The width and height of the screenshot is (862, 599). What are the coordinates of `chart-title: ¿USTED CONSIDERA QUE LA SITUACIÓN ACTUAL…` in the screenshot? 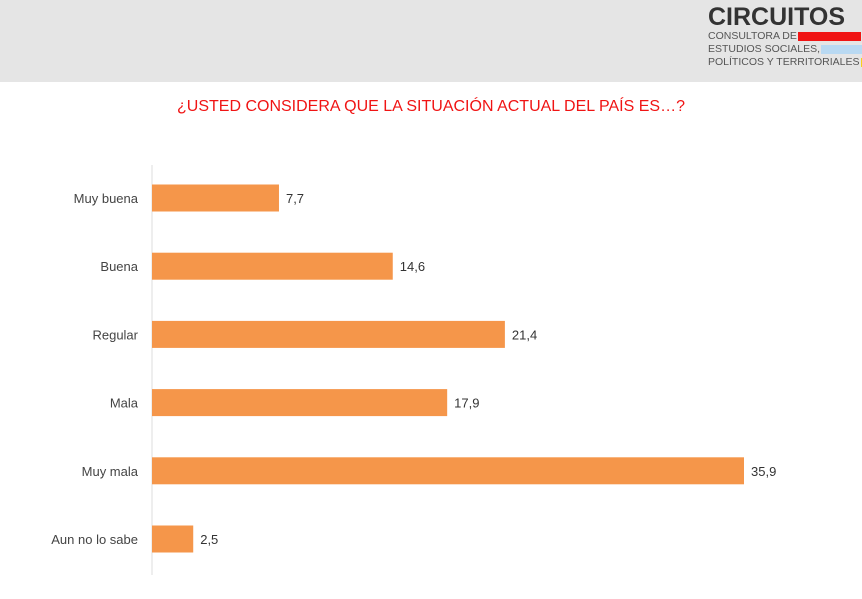 It's located at (431, 106).